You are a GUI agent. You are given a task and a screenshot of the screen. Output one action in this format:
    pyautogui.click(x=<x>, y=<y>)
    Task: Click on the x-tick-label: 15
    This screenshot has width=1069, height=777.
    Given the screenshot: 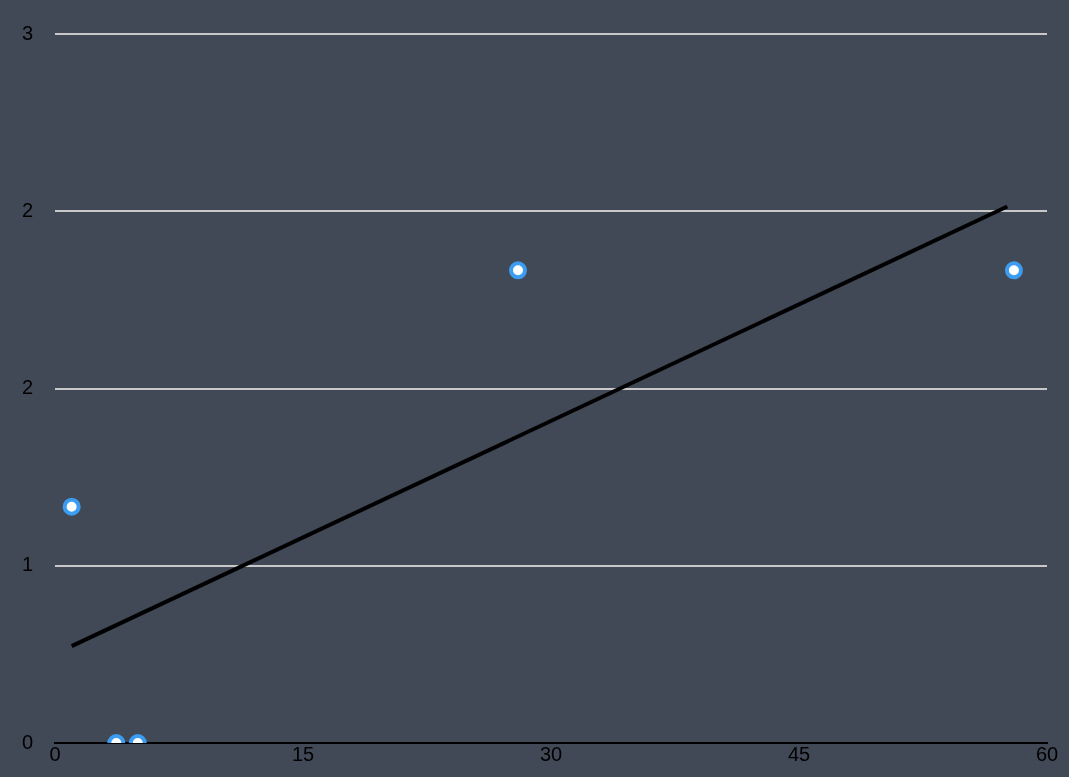 What is the action you would take?
    pyautogui.click(x=303, y=753)
    